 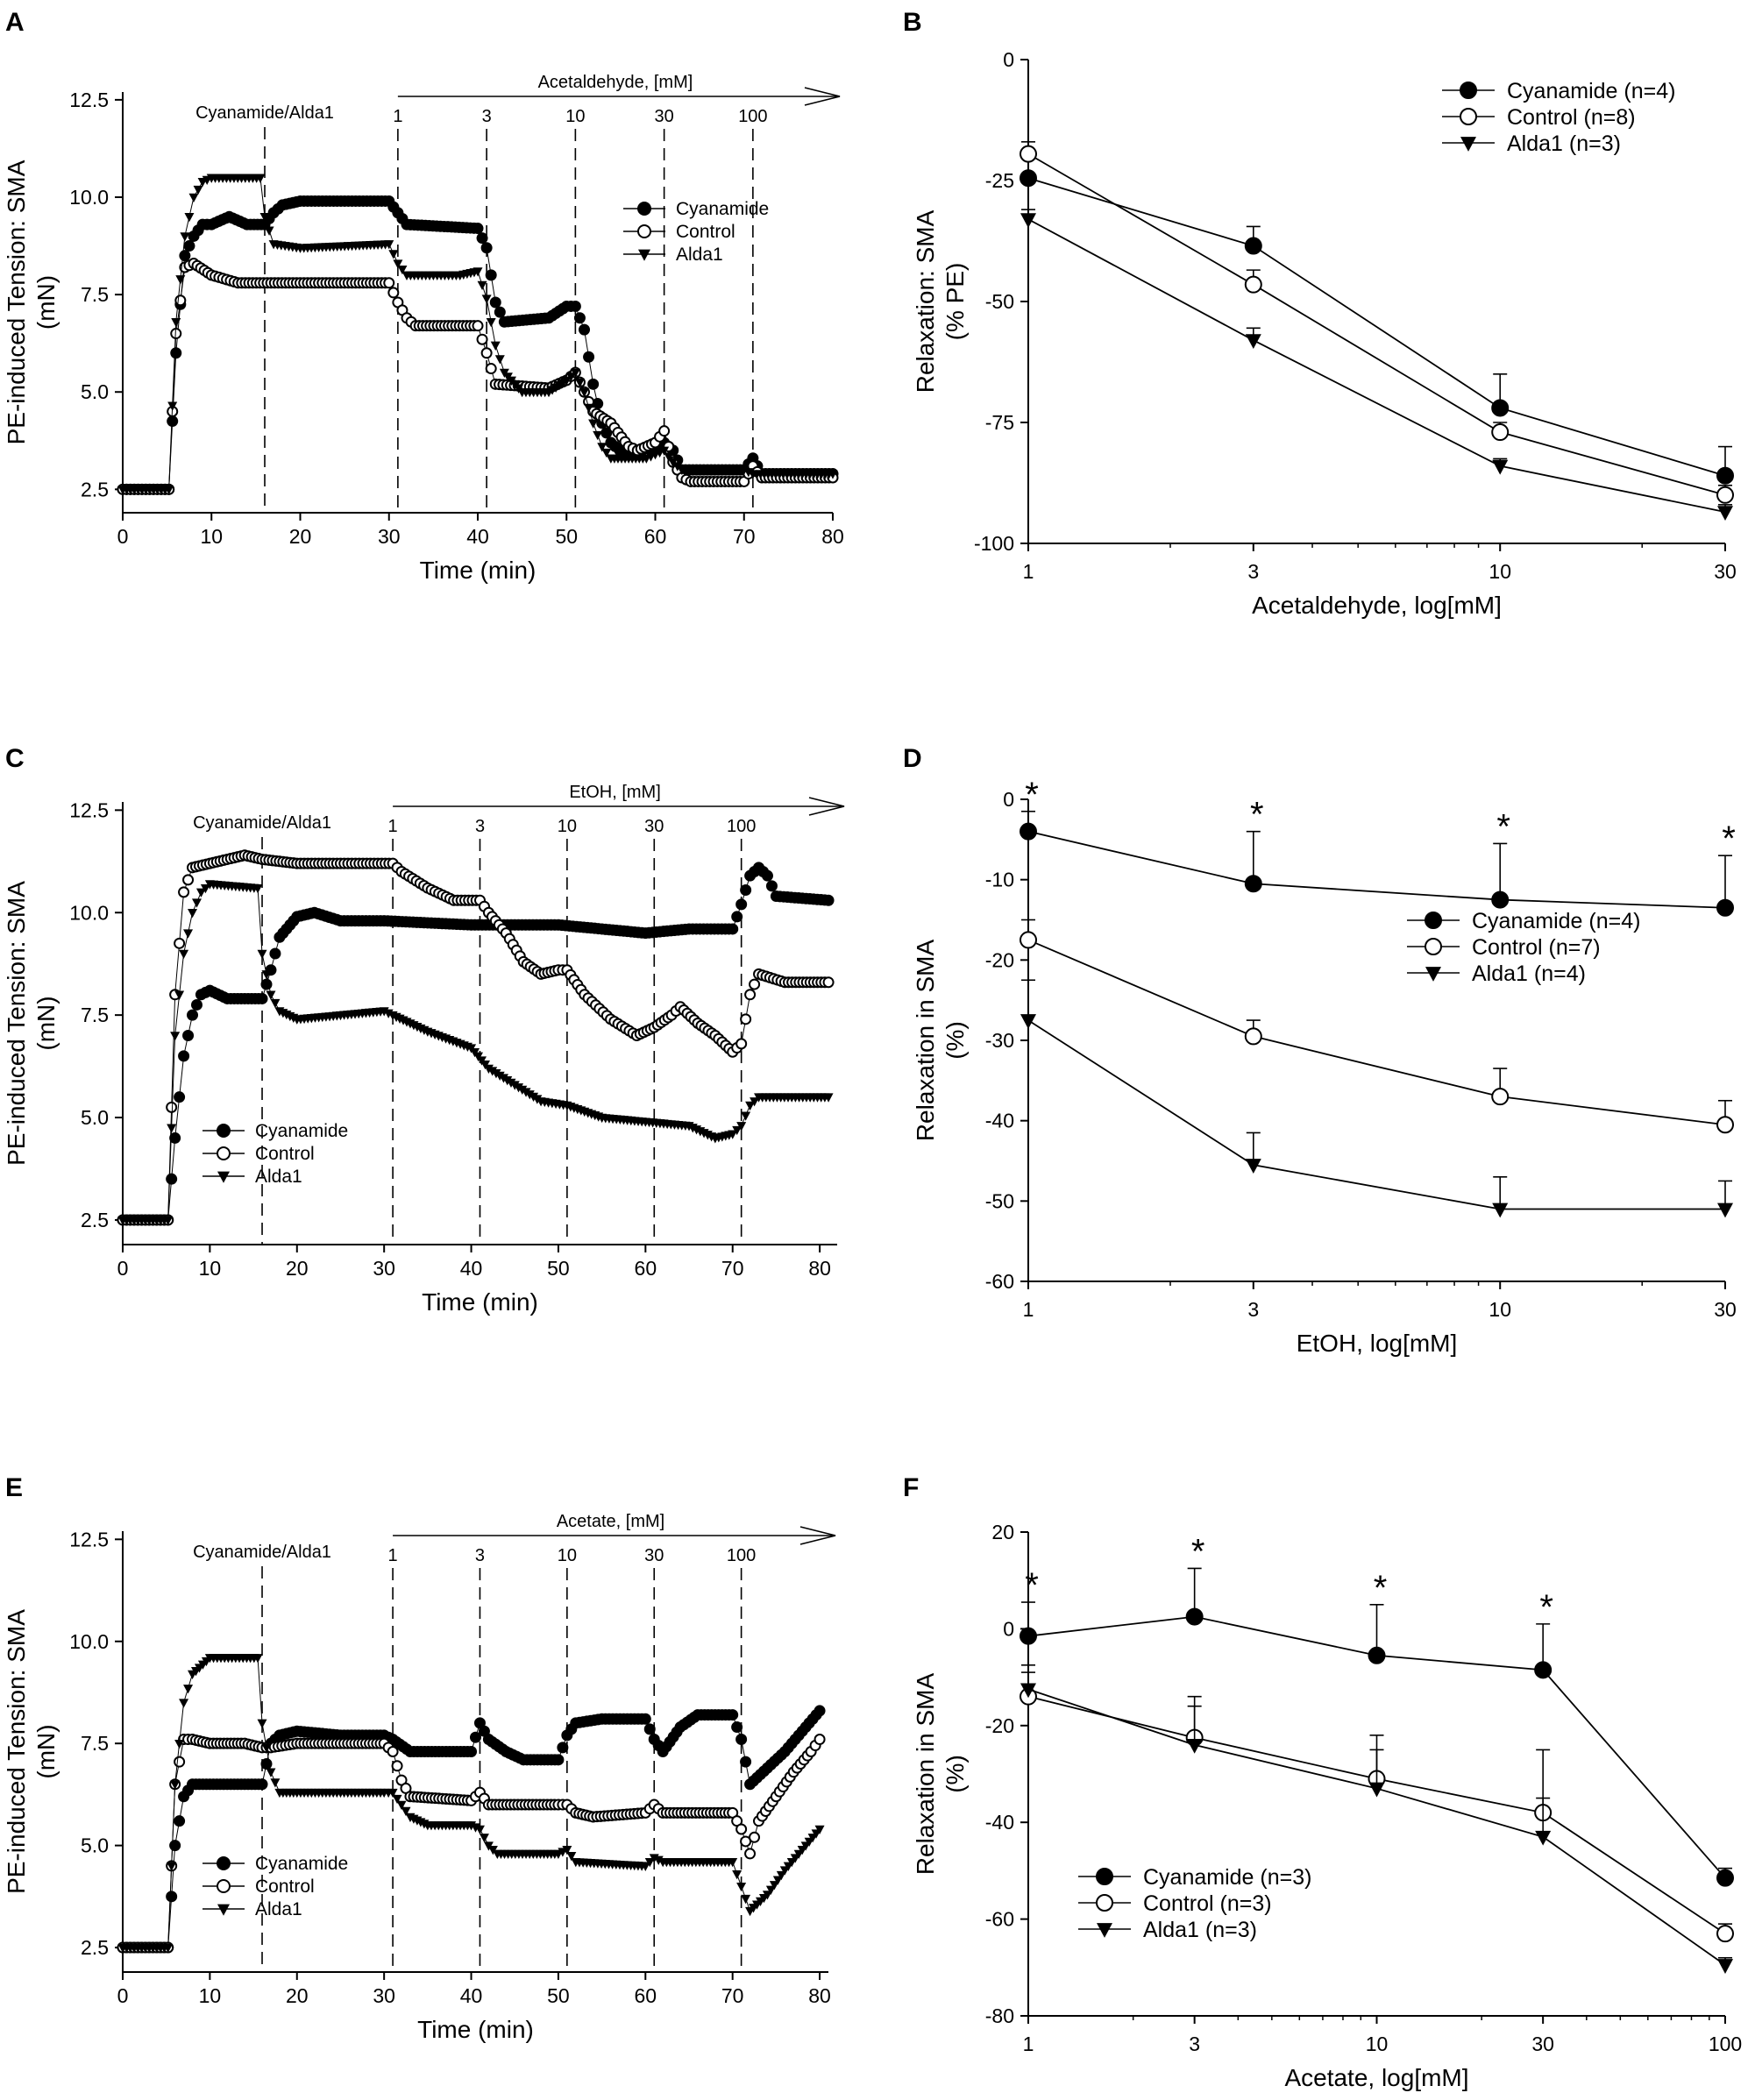 I want to click on panel-letter: B, so click(x=913, y=22).